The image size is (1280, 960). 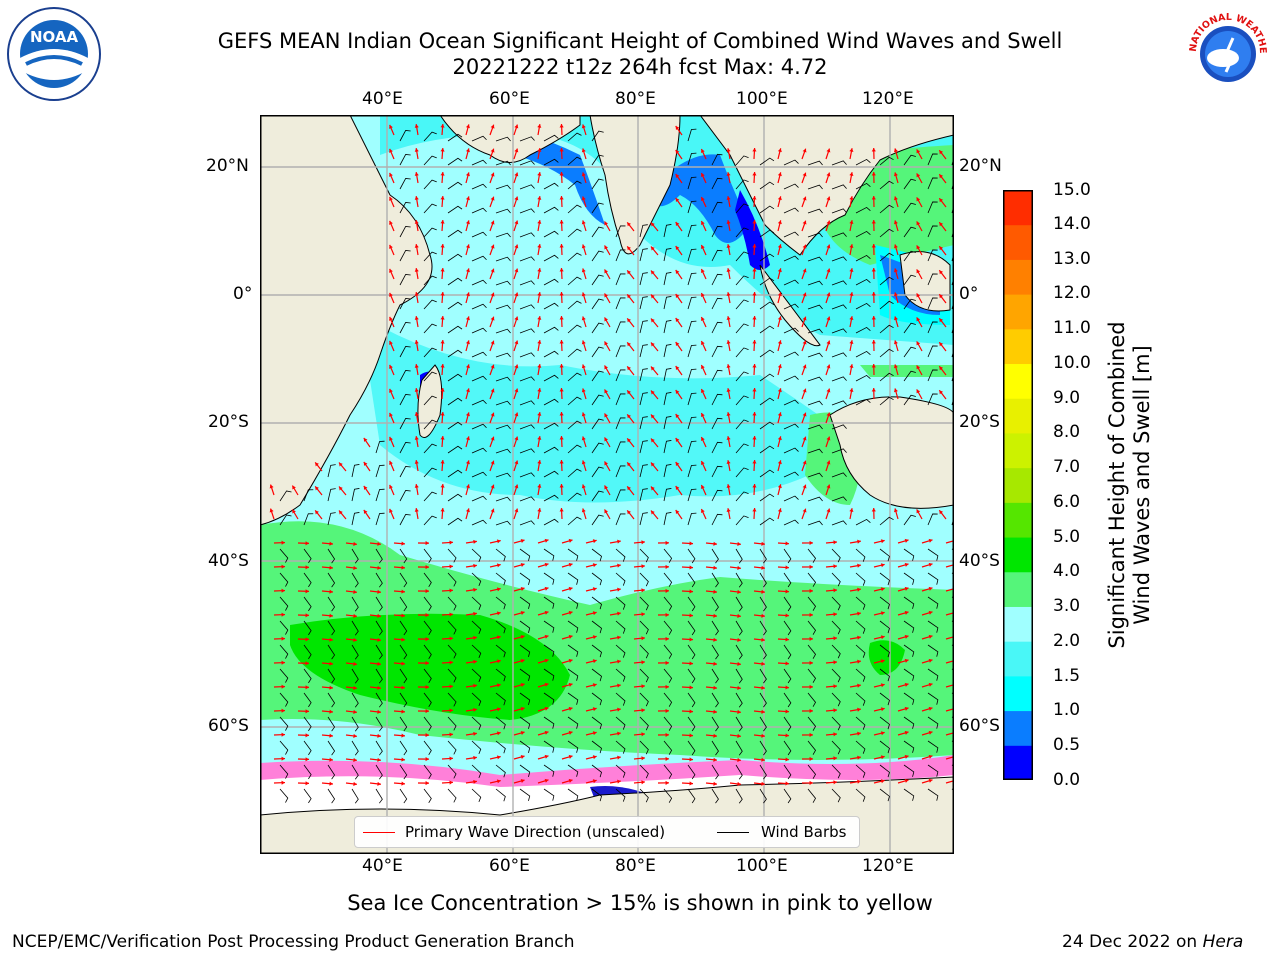 What do you see at coordinates (1072, 190) in the screenshot?
I see `cb-tick-17: 15.0` at bounding box center [1072, 190].